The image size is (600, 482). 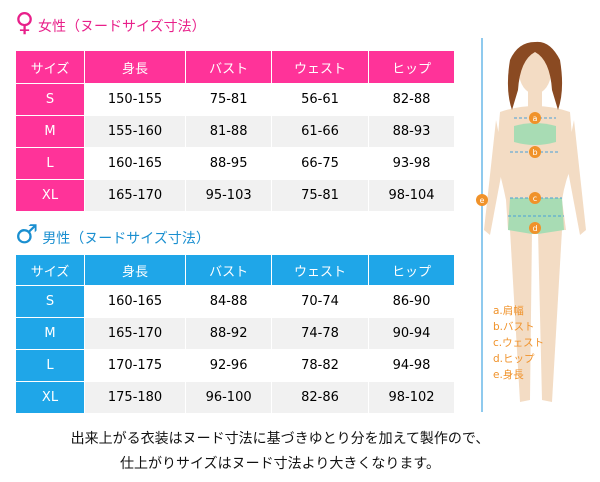 I want to click on legend-item: b.バスト, so click(x=514, y=327).